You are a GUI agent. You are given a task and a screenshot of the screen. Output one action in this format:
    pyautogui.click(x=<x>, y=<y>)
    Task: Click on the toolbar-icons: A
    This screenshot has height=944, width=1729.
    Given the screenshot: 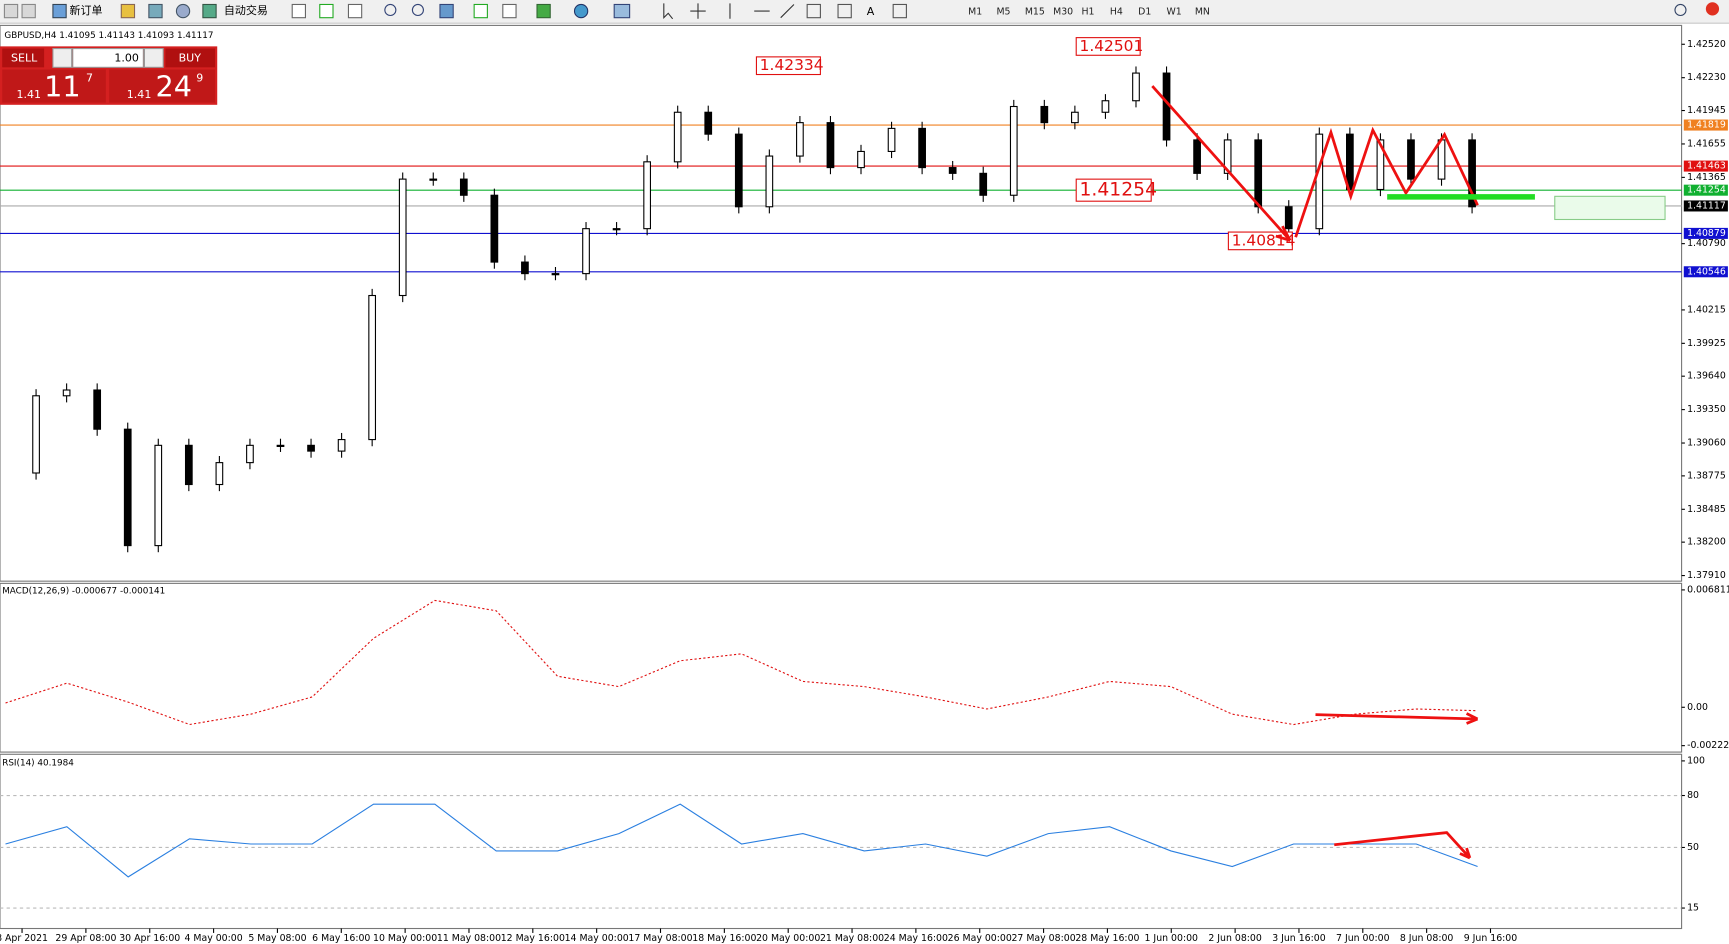 What is the action you would take?
    pyautogui.click(x=861, y=11)
    